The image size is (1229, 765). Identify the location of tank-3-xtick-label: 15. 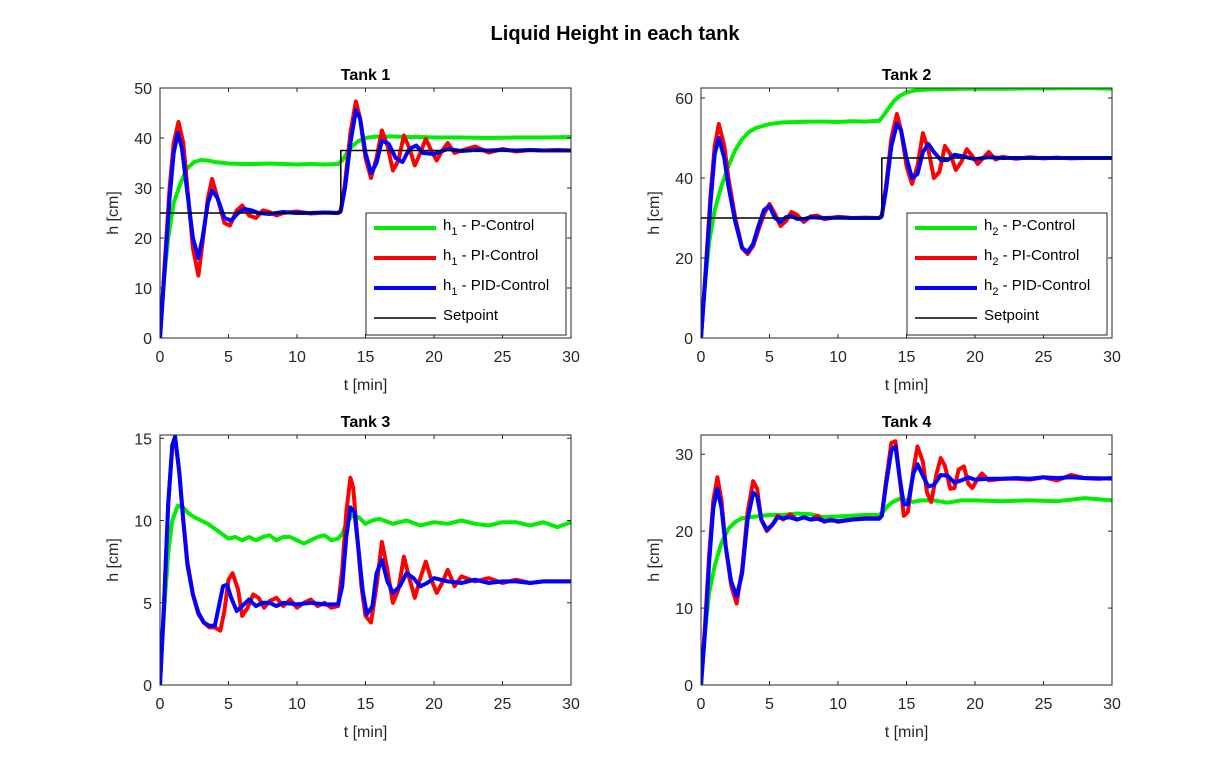
(366, 704).